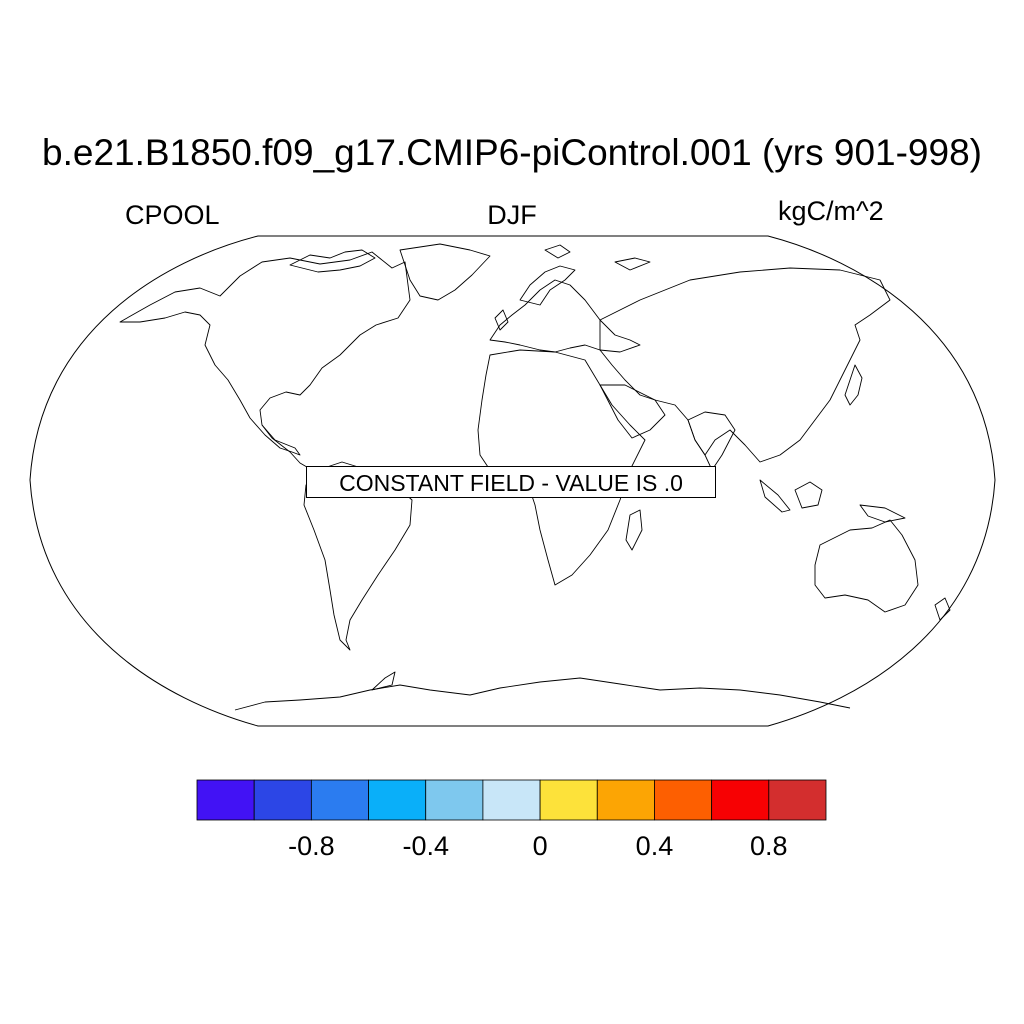  I want to click on colorbar-tick-label: -0.4, so click(425, 846).